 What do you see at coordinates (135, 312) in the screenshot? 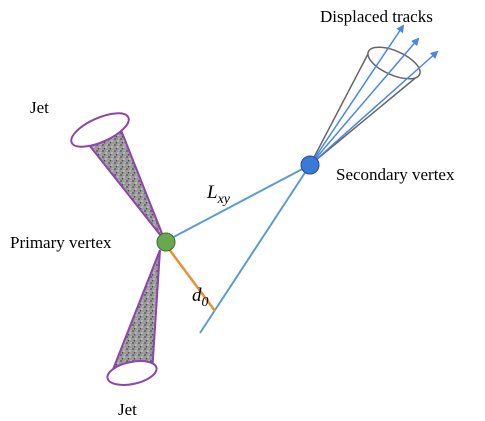
I see `jet-bottom-cone-body` at bounding box center [135, 312].